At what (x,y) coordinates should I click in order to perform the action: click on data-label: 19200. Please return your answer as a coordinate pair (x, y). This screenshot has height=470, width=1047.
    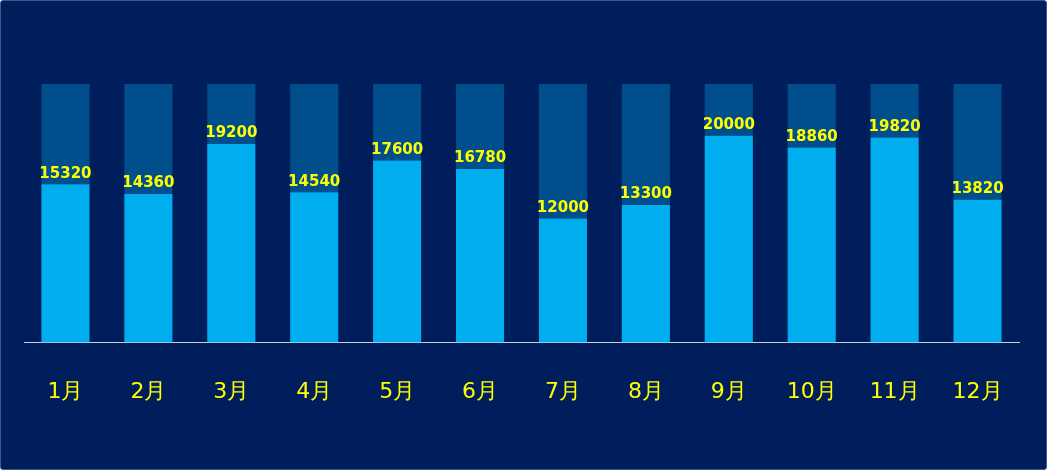
    Looking at the image, I should click on (231, 132).